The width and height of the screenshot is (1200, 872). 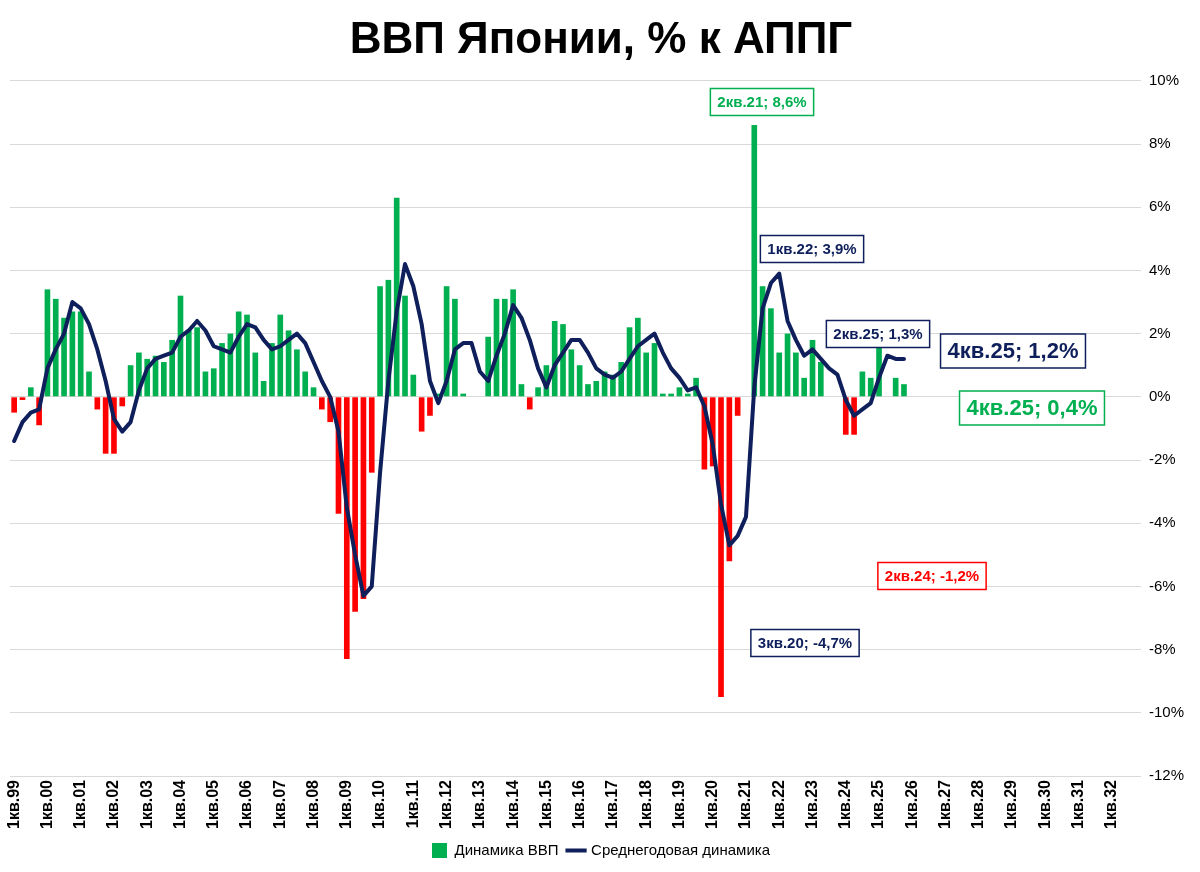 I want to click on x-tick-label: 1кв.06, so click(x=246, y=804).